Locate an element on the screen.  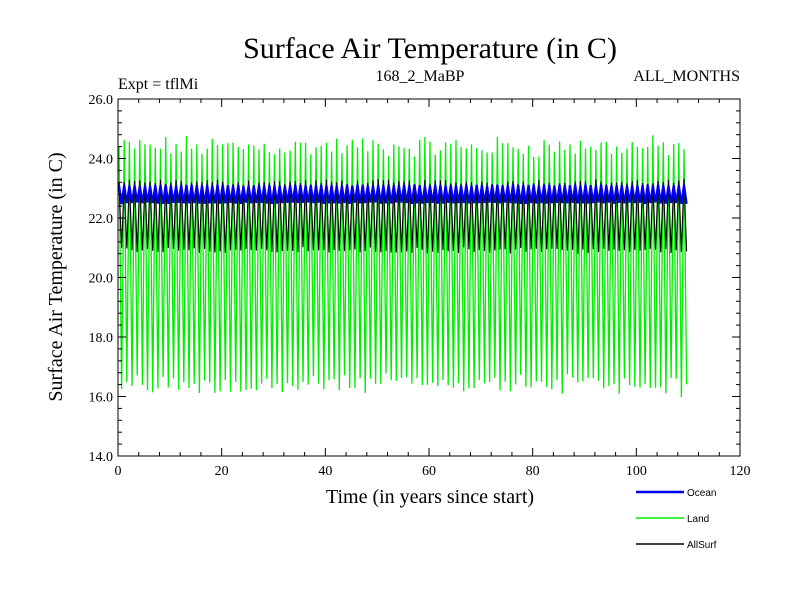
legend: Ocean Land AllSurf is located at coordinates (676, 519).